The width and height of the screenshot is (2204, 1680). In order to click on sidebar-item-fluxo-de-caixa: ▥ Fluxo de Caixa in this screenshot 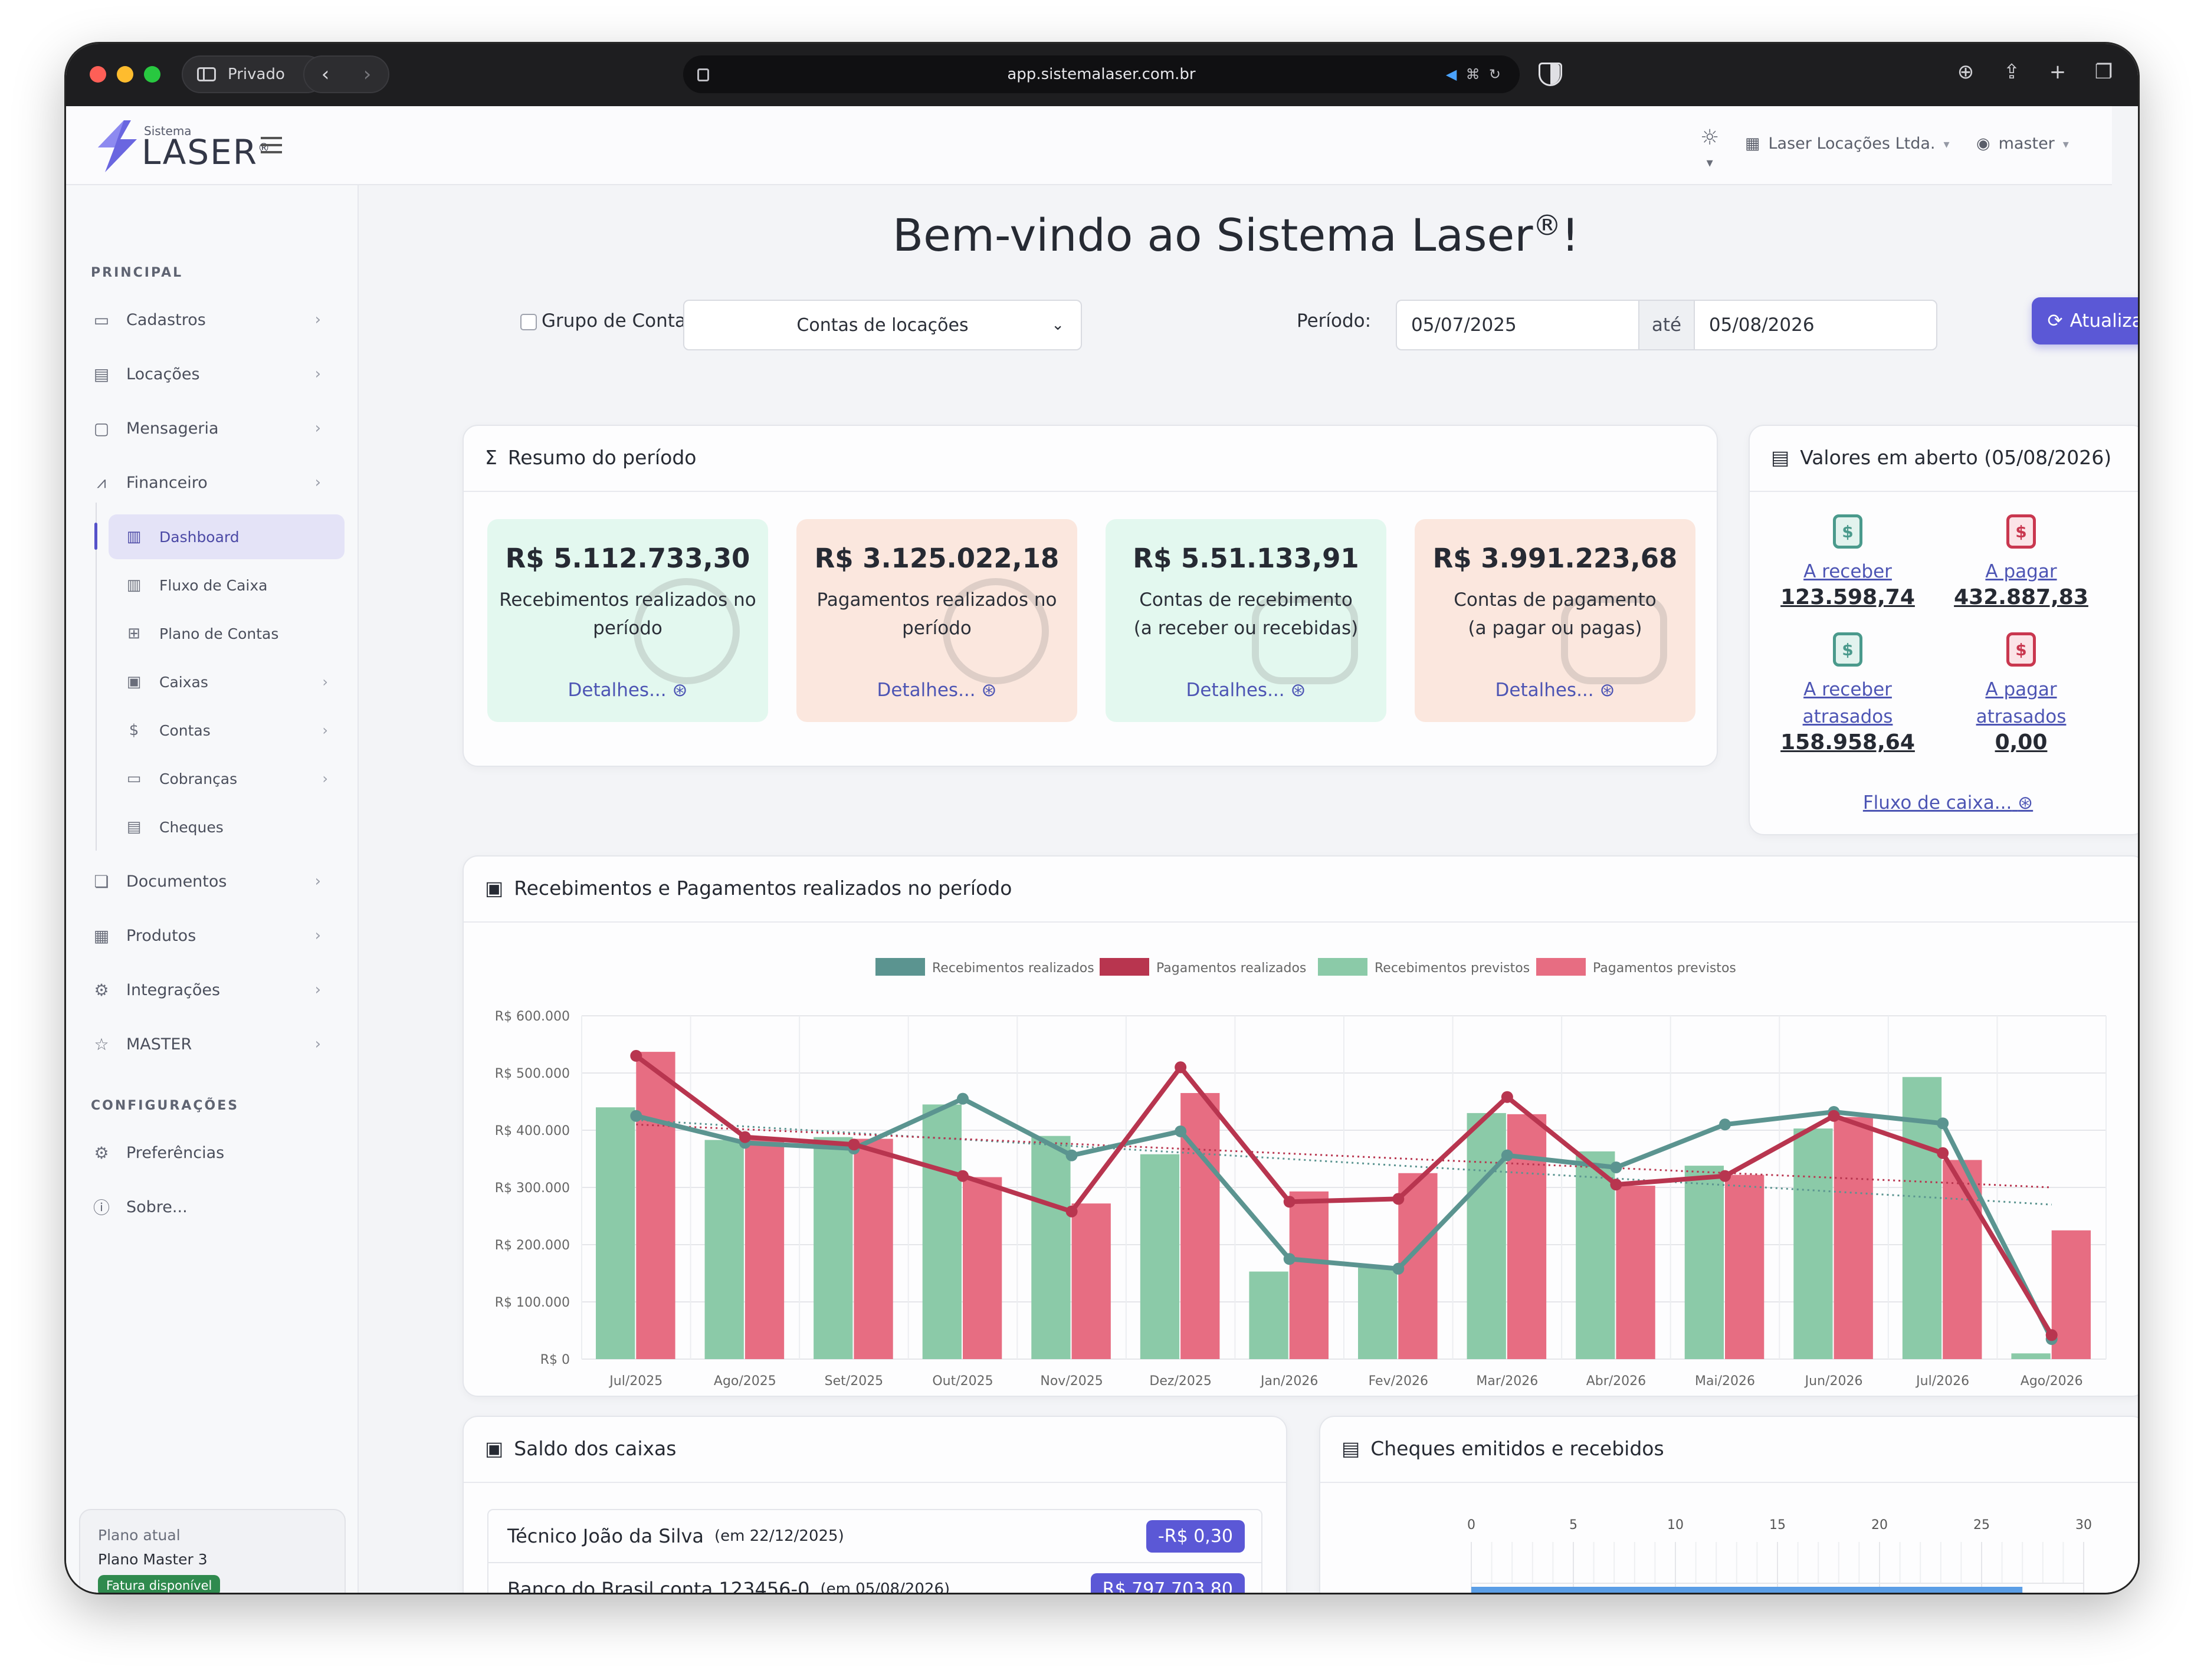, I will do `click(227, 585)`.